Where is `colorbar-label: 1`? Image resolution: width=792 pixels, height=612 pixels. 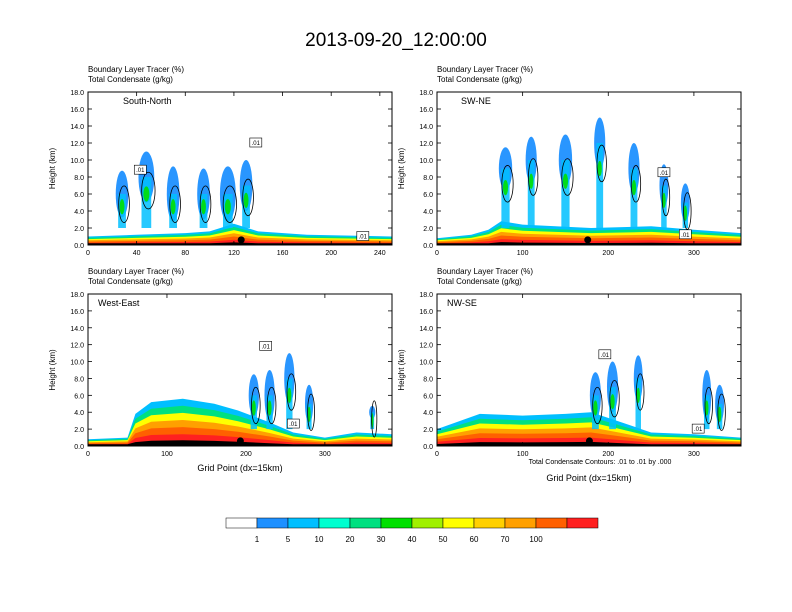 colorbar-label: 1 is located at coordinates (257, 539).